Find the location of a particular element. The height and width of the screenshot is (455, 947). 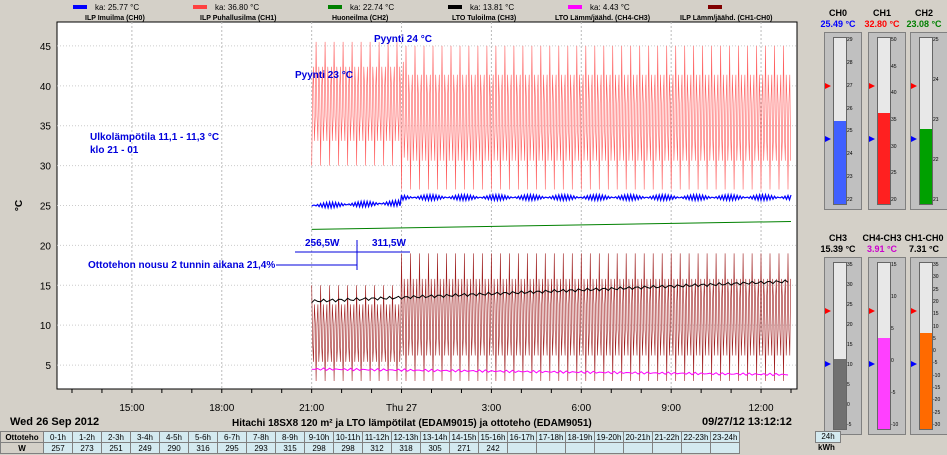

hour-cell: 9-10h is located at coordinates (319, 437).